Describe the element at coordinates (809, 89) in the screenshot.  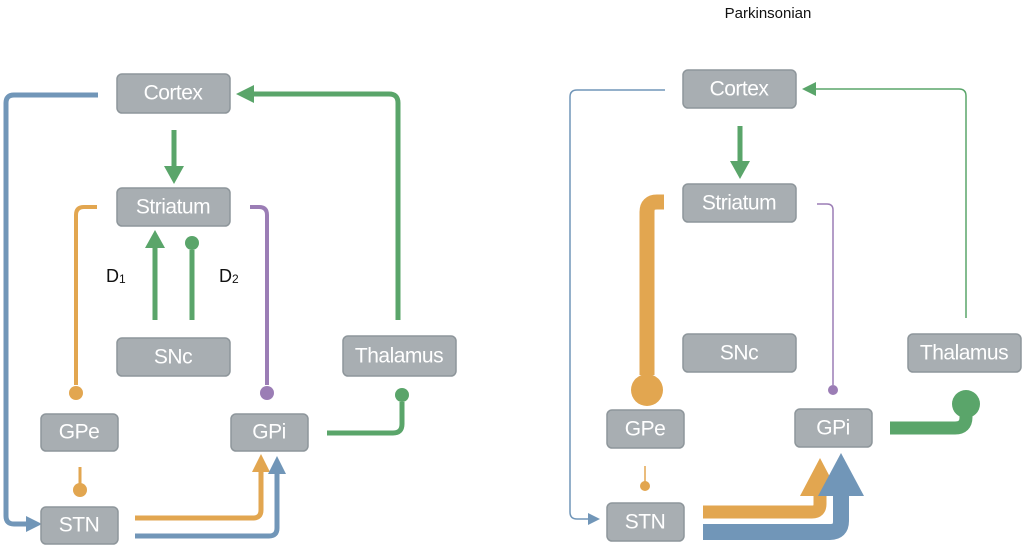
I see `pd-thalamus-to-cortex-arrowhead` at that location.